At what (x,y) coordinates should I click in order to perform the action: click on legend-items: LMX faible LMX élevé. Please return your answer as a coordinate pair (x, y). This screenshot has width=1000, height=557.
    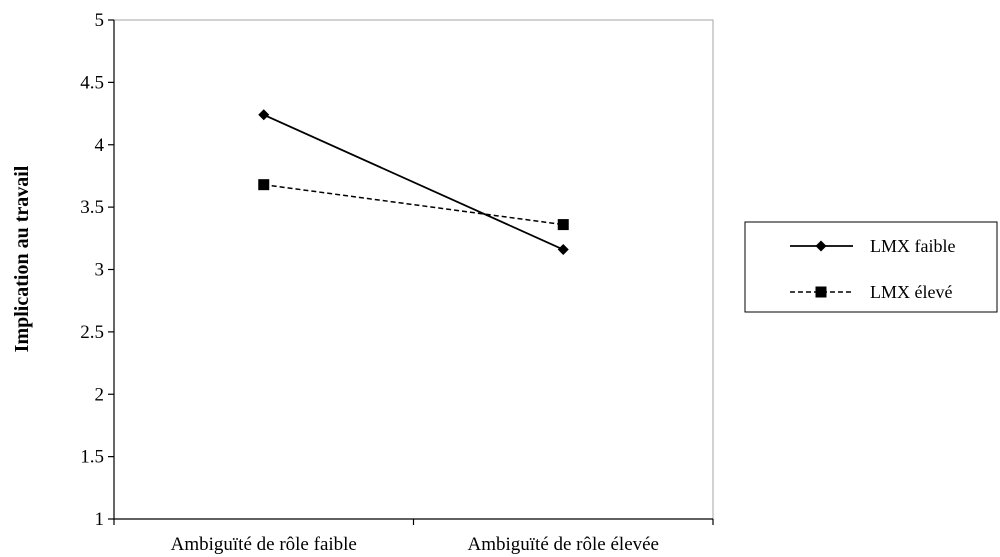
    Looking at the image, I should click on (872, 269).